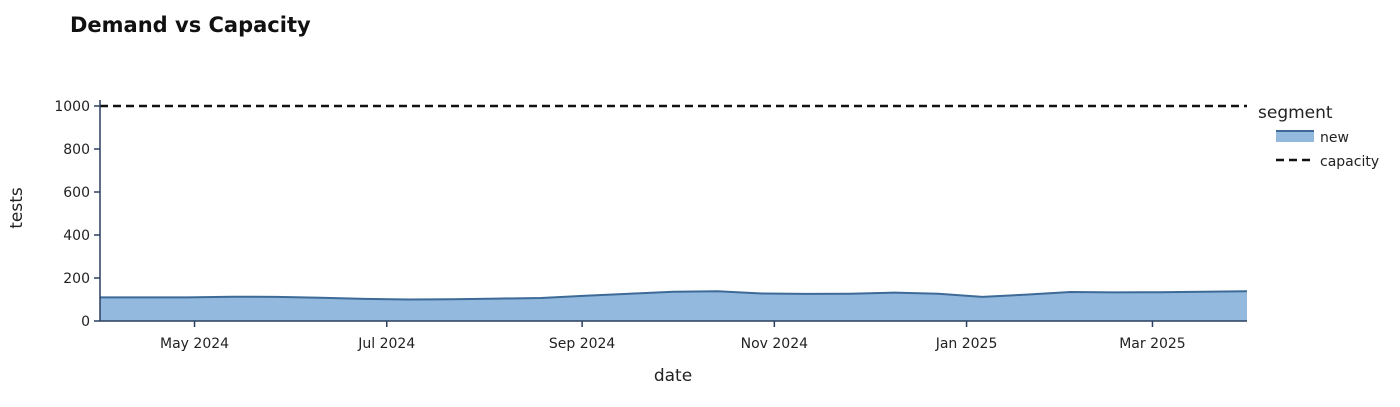 Image resolution: width=1400 pixels, height=407 pixels. Describe the element at coordinates (1152, 344) in the screenshot. I see `x-tick-label: Mar 2025` at that location.